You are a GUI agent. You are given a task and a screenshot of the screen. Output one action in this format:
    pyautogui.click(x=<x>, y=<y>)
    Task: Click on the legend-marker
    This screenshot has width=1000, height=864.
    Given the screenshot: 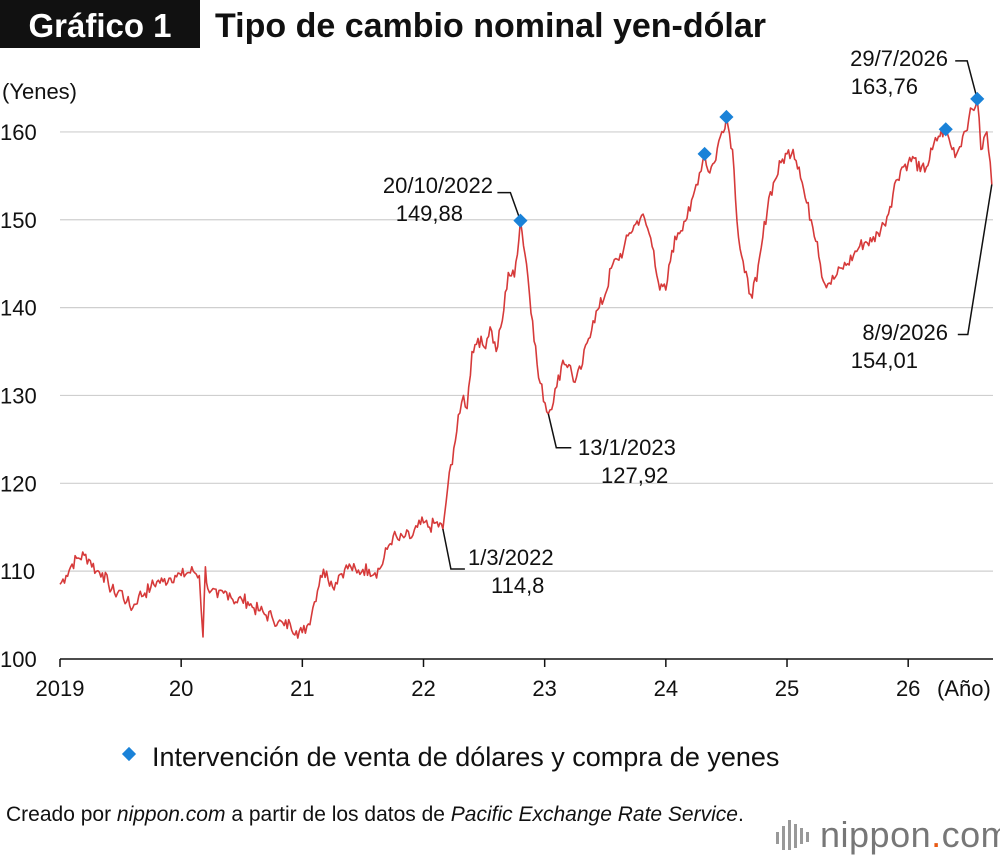 What is the action you would take?
    pyautogui.click(x=129, y=754)
    